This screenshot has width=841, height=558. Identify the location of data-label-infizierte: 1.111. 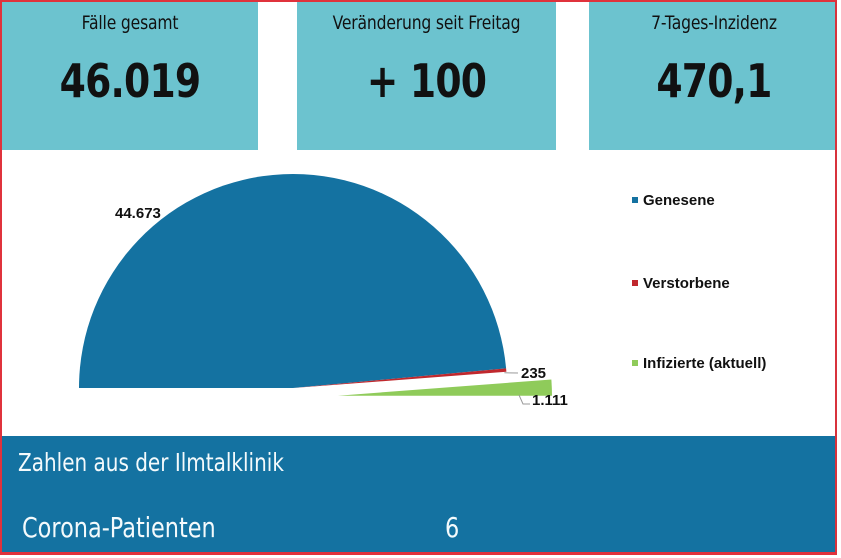
(550, 400).